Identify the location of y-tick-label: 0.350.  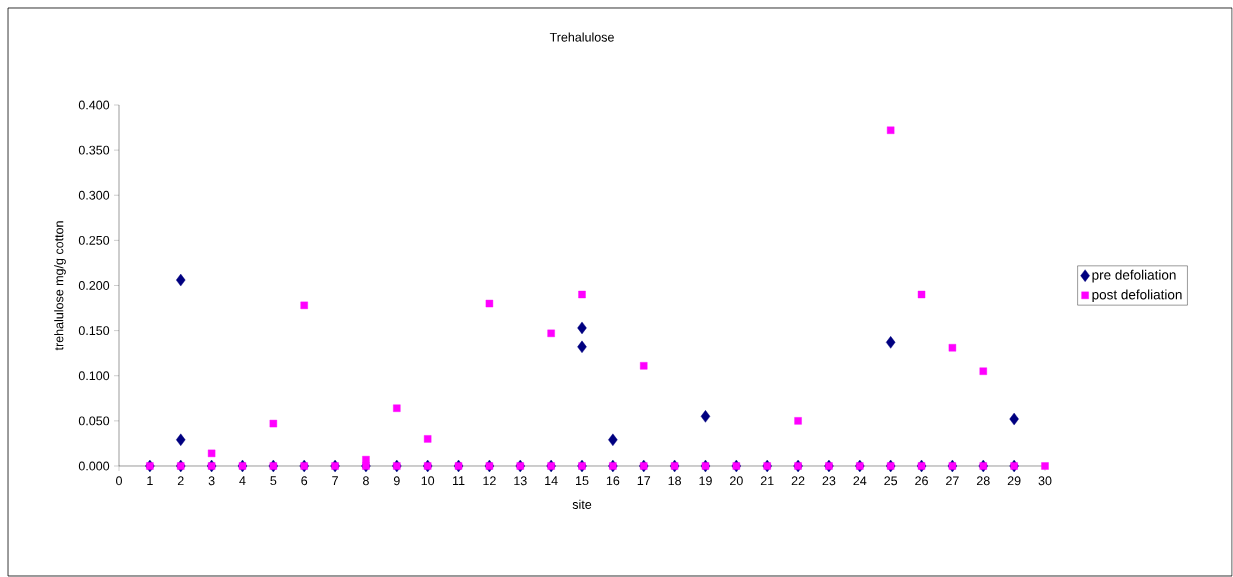
(94, 150).